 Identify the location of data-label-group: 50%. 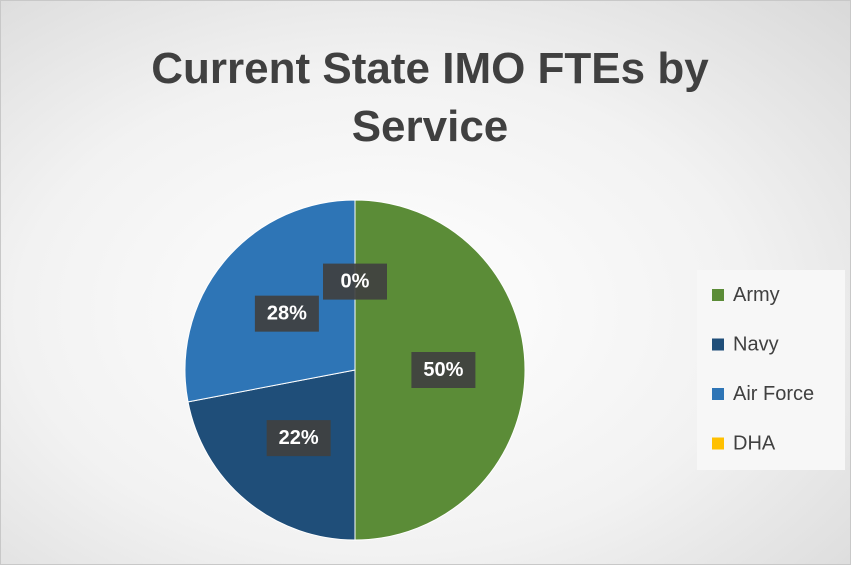
(443, 370).